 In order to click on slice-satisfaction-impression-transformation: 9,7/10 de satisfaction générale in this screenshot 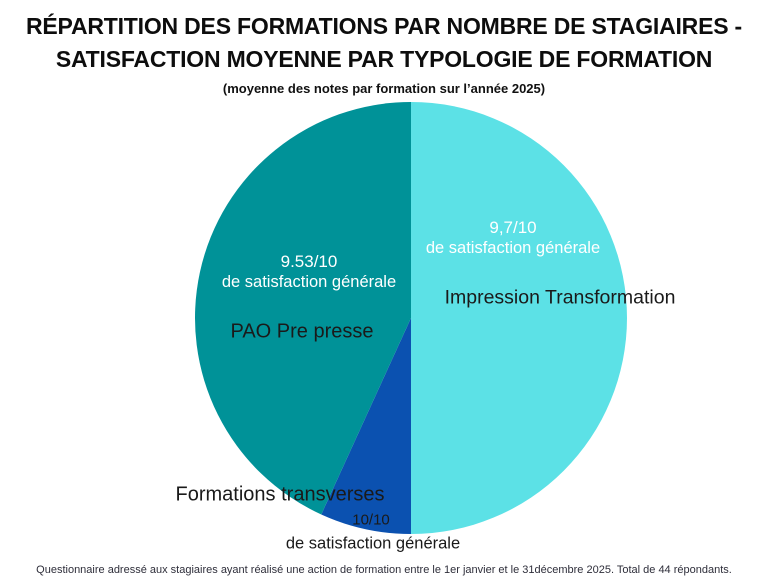, I will do `click(513, 238)`.